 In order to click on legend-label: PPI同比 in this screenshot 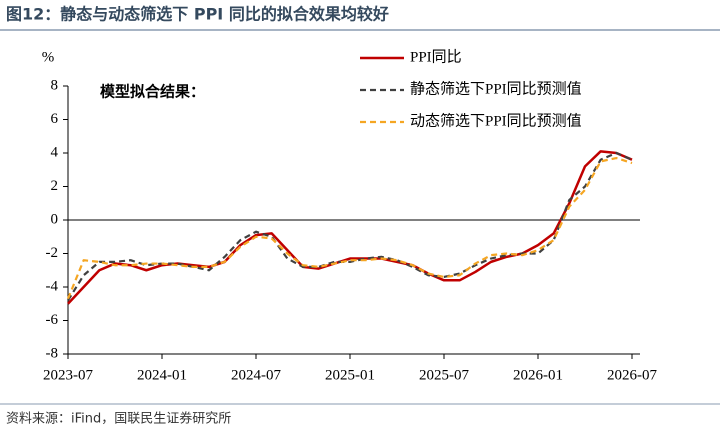, I will do `click(436, 56)`.